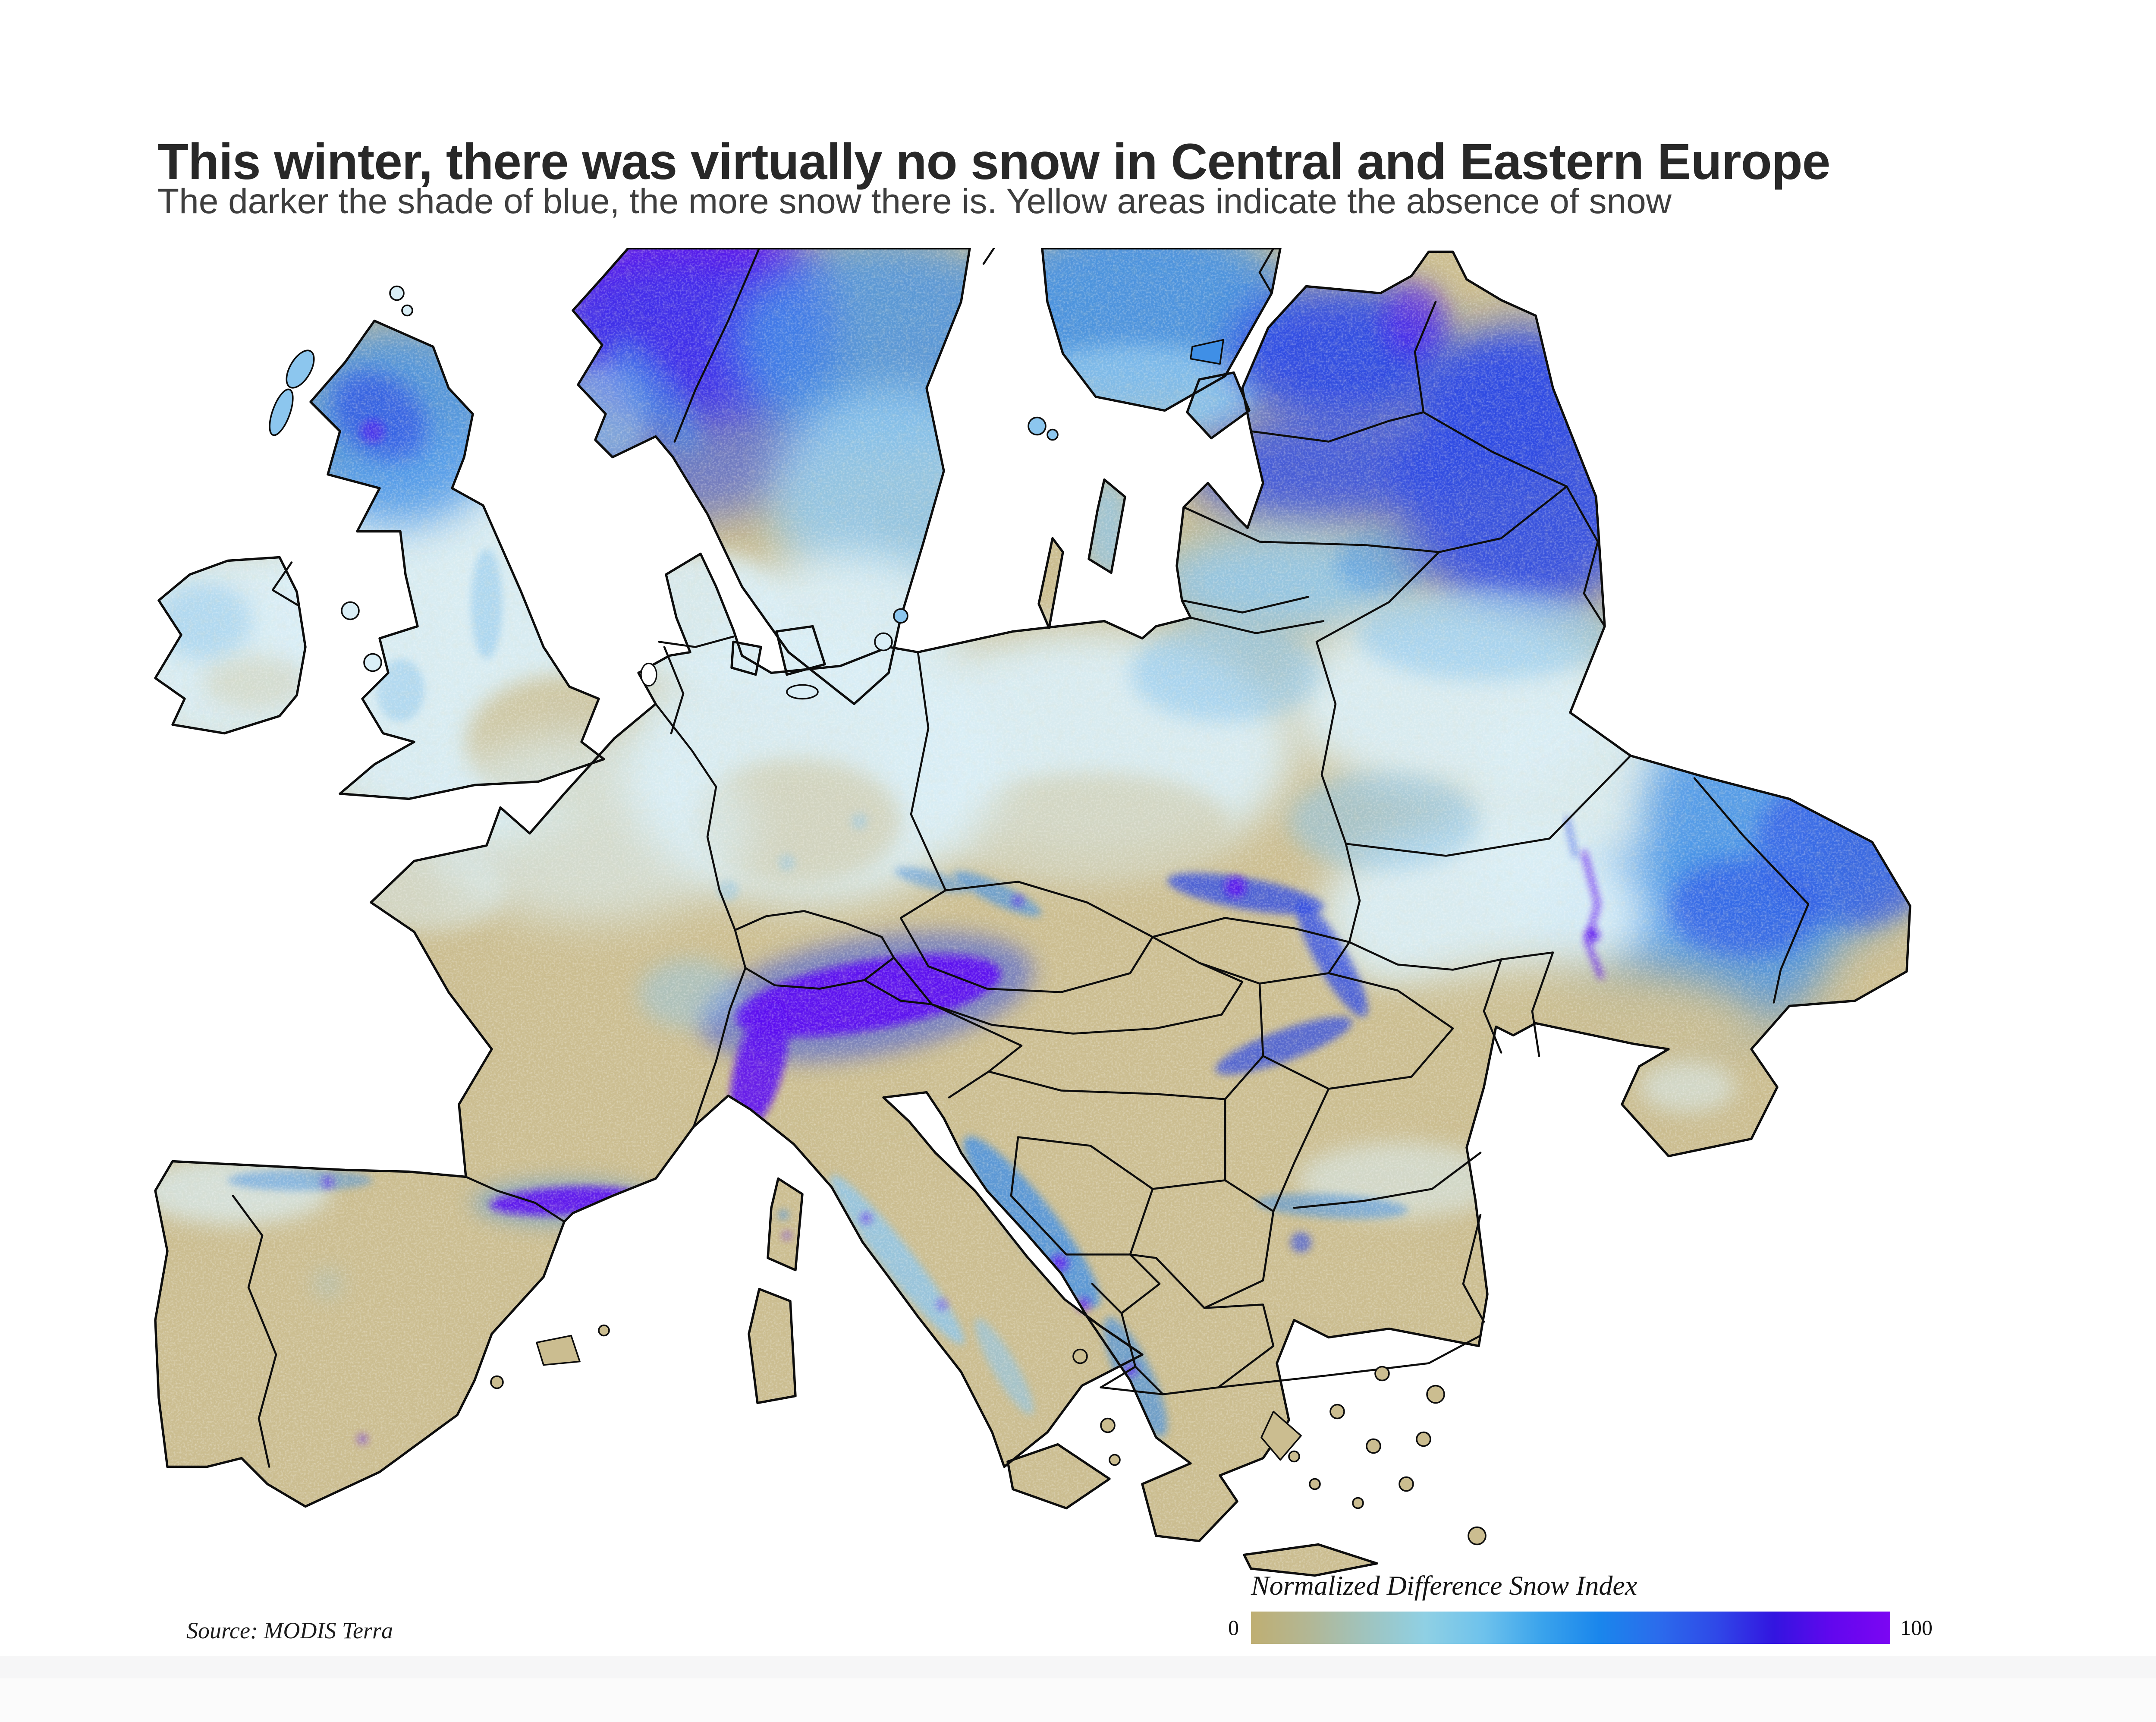 Image resolution: width=2156 pixels, height=1722 pixels. What do you see at coordinates (1234, 1627) in the screenshot?
I see `legend-min-label: 0` at bounding box center [1234, 1627].